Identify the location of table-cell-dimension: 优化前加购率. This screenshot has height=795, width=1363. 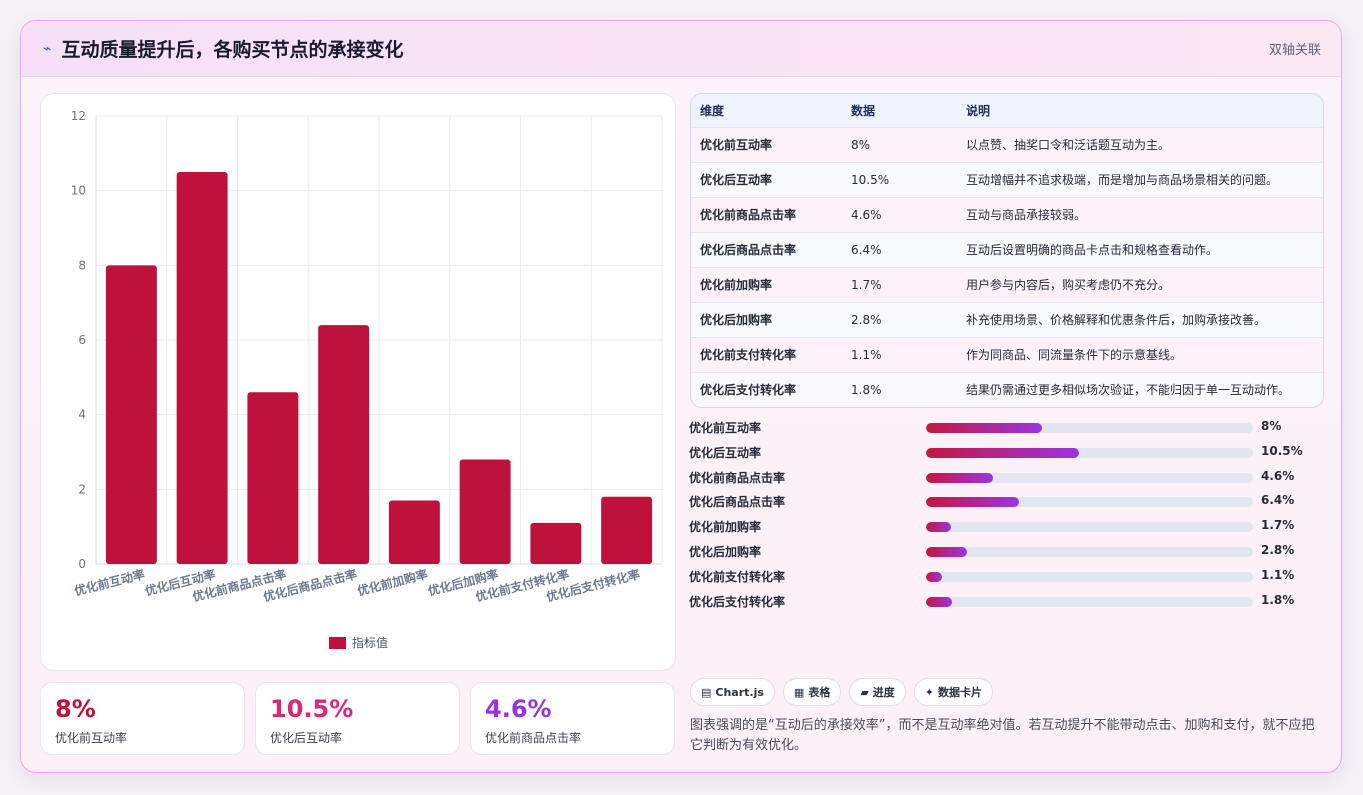
(736, 285).